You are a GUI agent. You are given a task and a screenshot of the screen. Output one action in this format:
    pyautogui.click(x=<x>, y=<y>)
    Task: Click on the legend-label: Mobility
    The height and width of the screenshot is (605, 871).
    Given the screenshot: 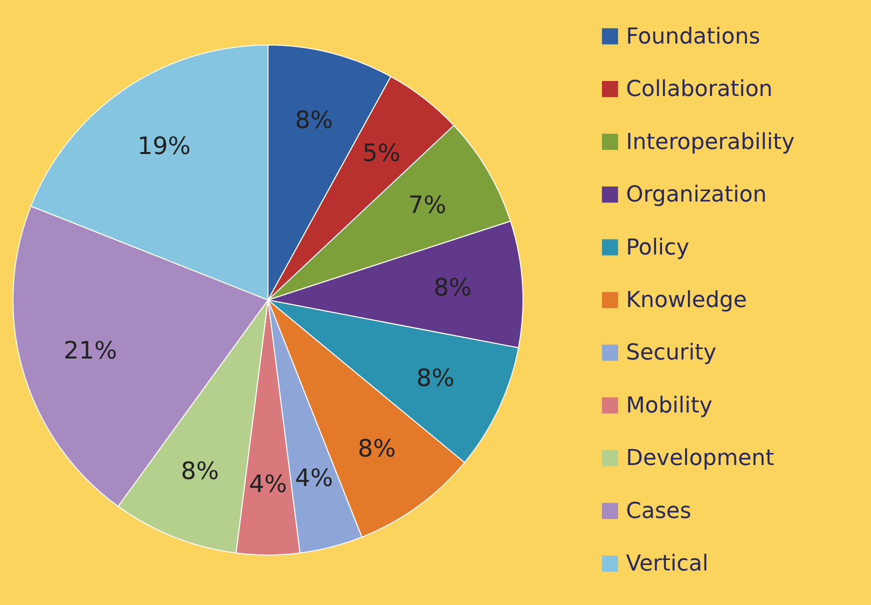 What is the action you would take?
    pyautogui.click(x=669, y=405)
    